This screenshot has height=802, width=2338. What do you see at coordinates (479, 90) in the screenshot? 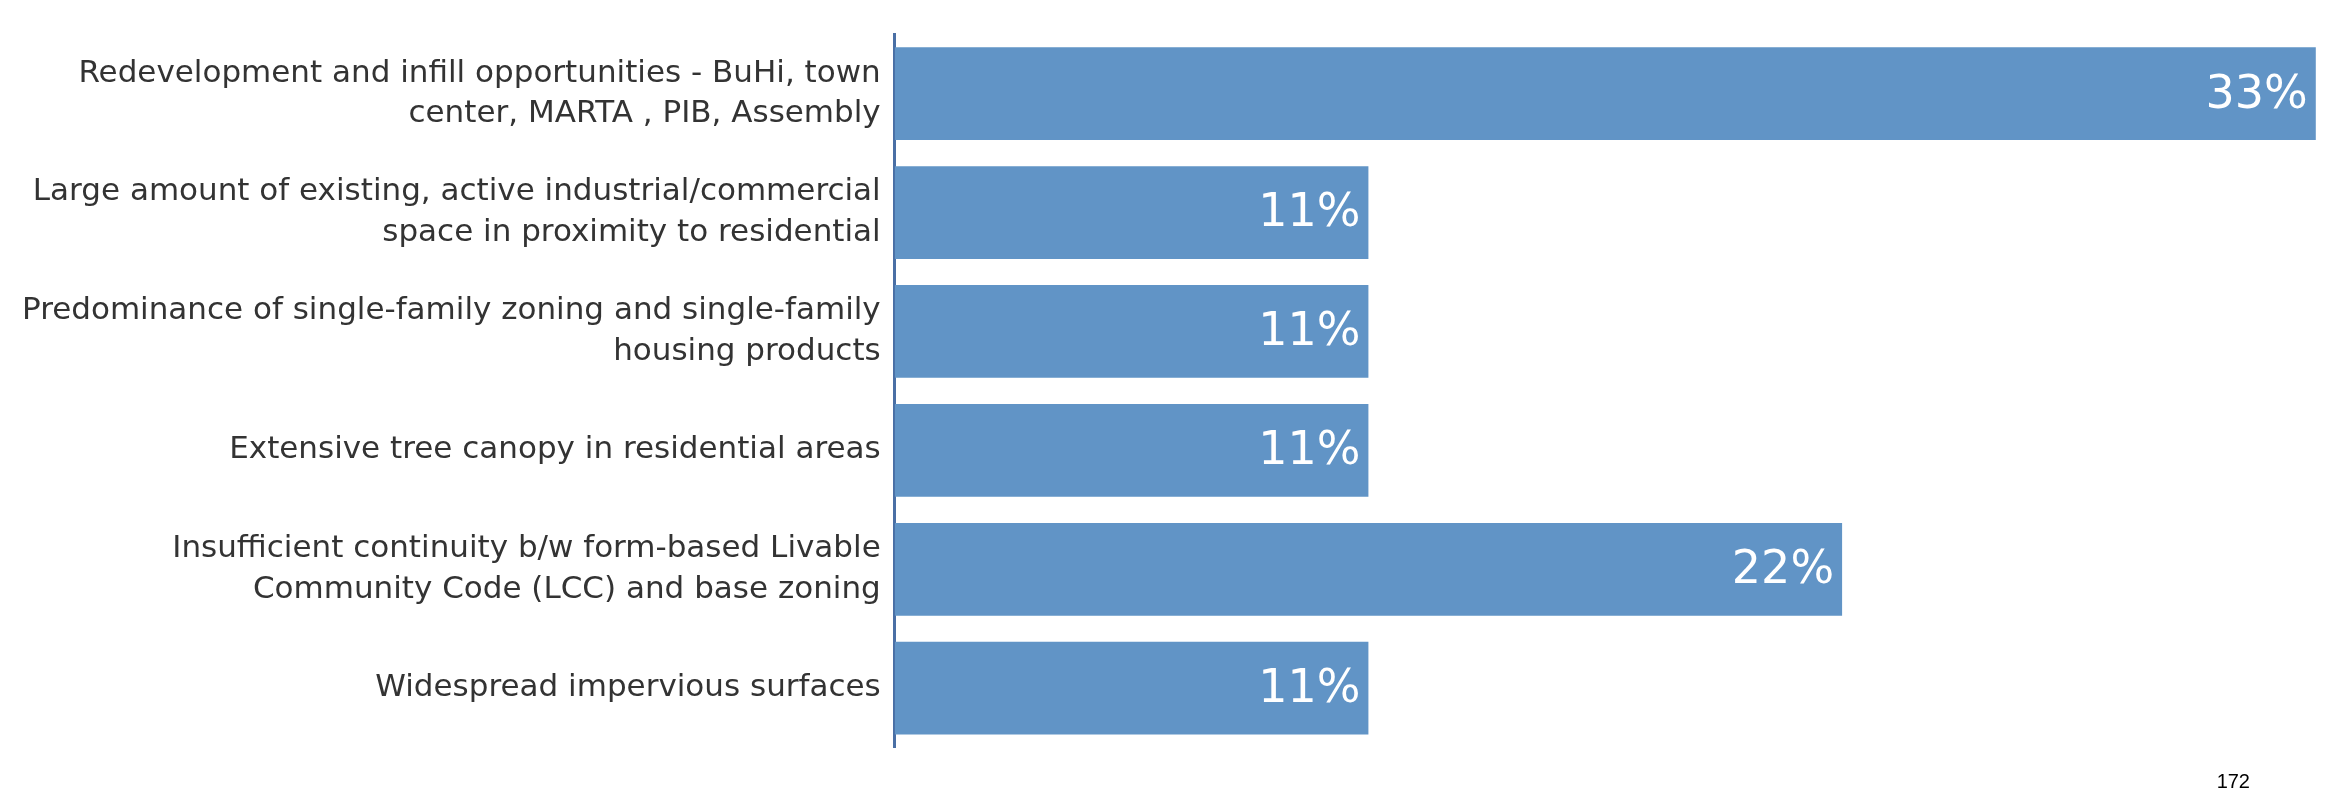
I see `y-tick-label: Redevelopment and infill opportunities - BuHi, town center, MARTA , PIB, Assembly` at bounding box center [479, 90].